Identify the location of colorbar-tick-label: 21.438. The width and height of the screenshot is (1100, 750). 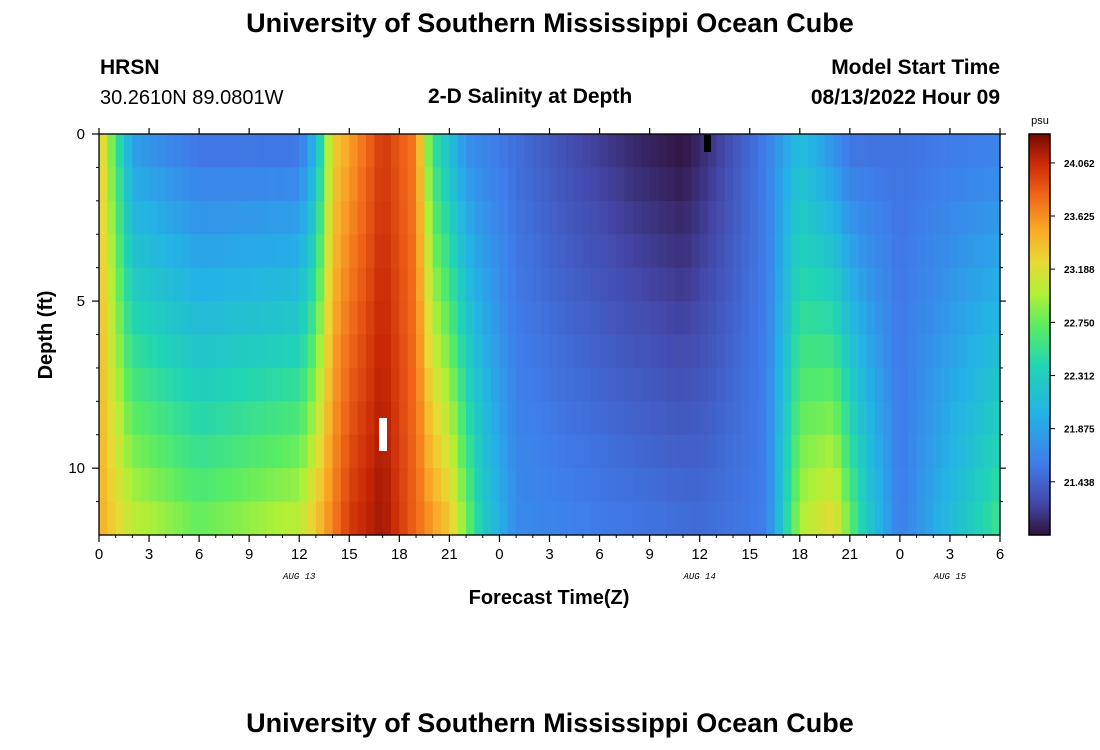
(1079, 483).